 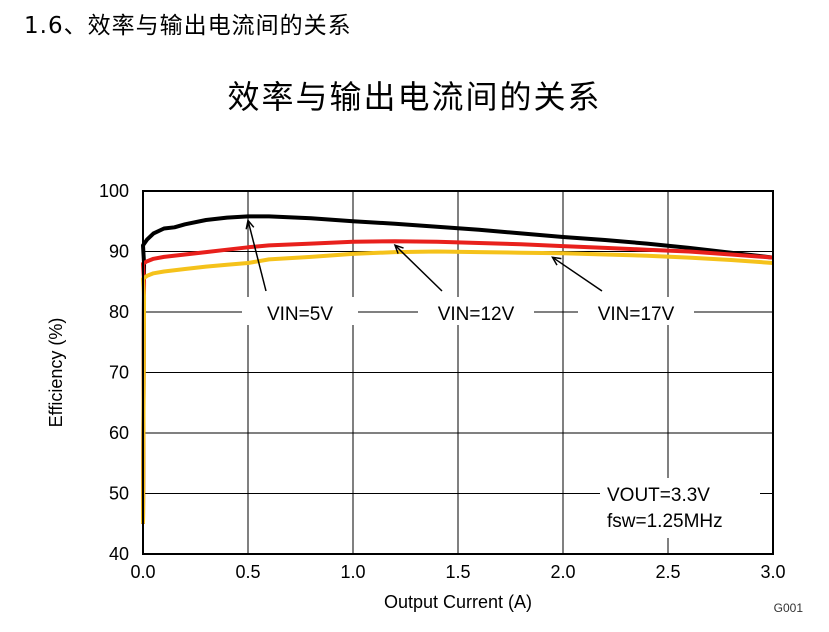 I want to click on condition-vout: VOUT=3.3V, so click(x=658, y=495).